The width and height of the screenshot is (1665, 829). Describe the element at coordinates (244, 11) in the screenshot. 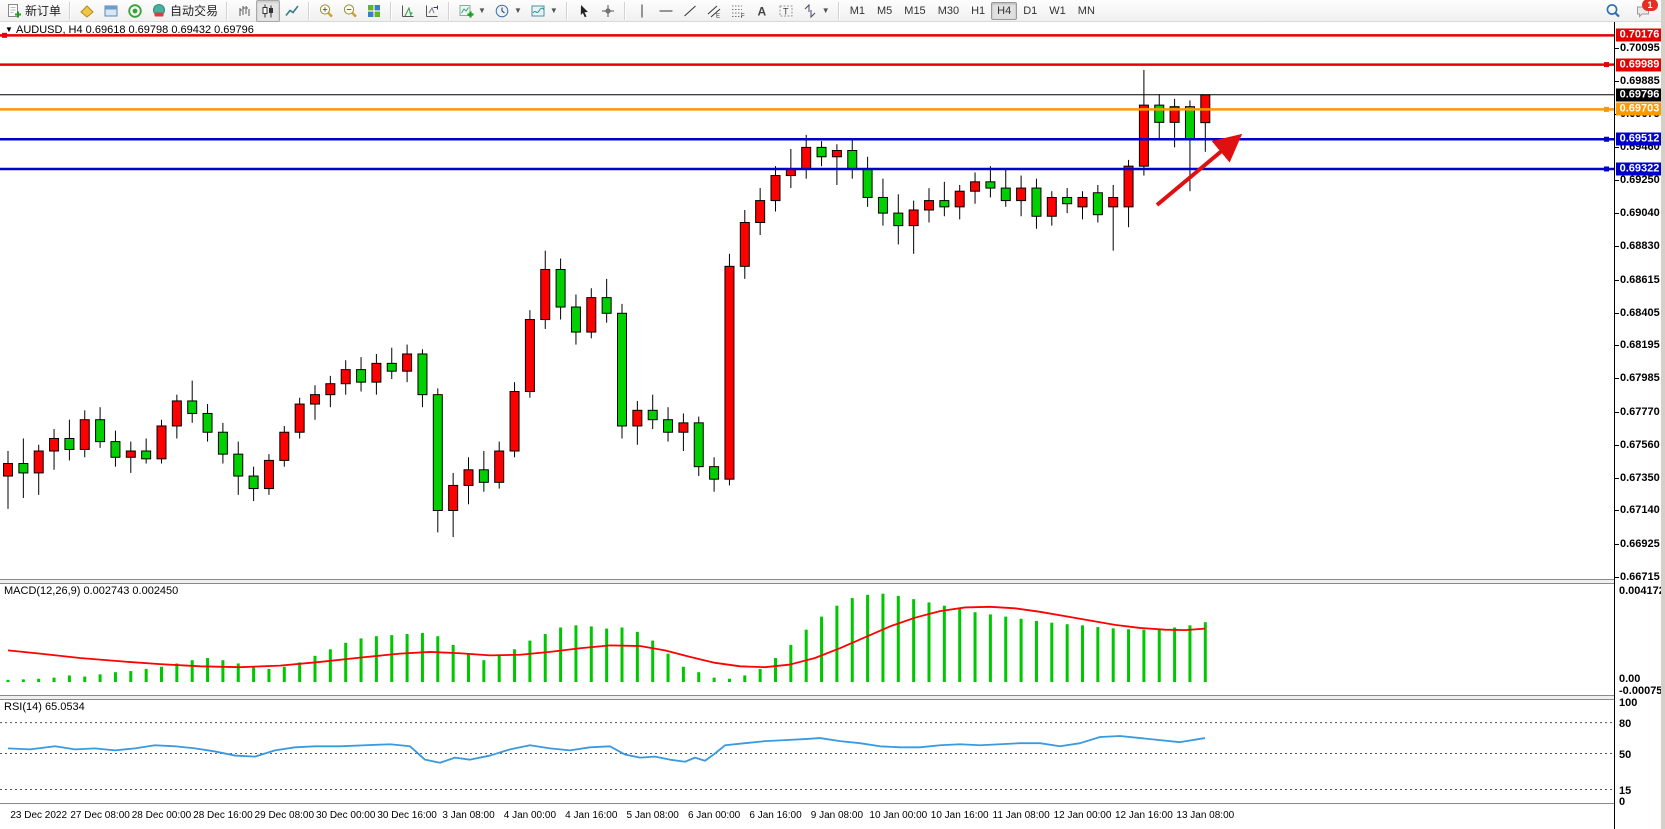

I see `bar-chart-button` at that location.